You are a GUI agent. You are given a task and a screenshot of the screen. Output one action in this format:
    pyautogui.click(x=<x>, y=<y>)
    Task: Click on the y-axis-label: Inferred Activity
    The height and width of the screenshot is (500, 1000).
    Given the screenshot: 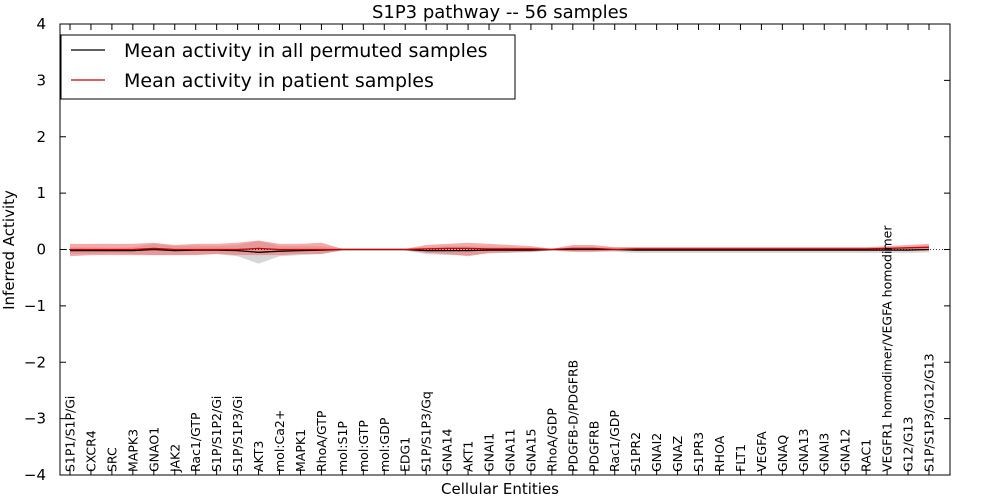 What is the action you would take?
    pyautogui.click(x=9, y=250)
    